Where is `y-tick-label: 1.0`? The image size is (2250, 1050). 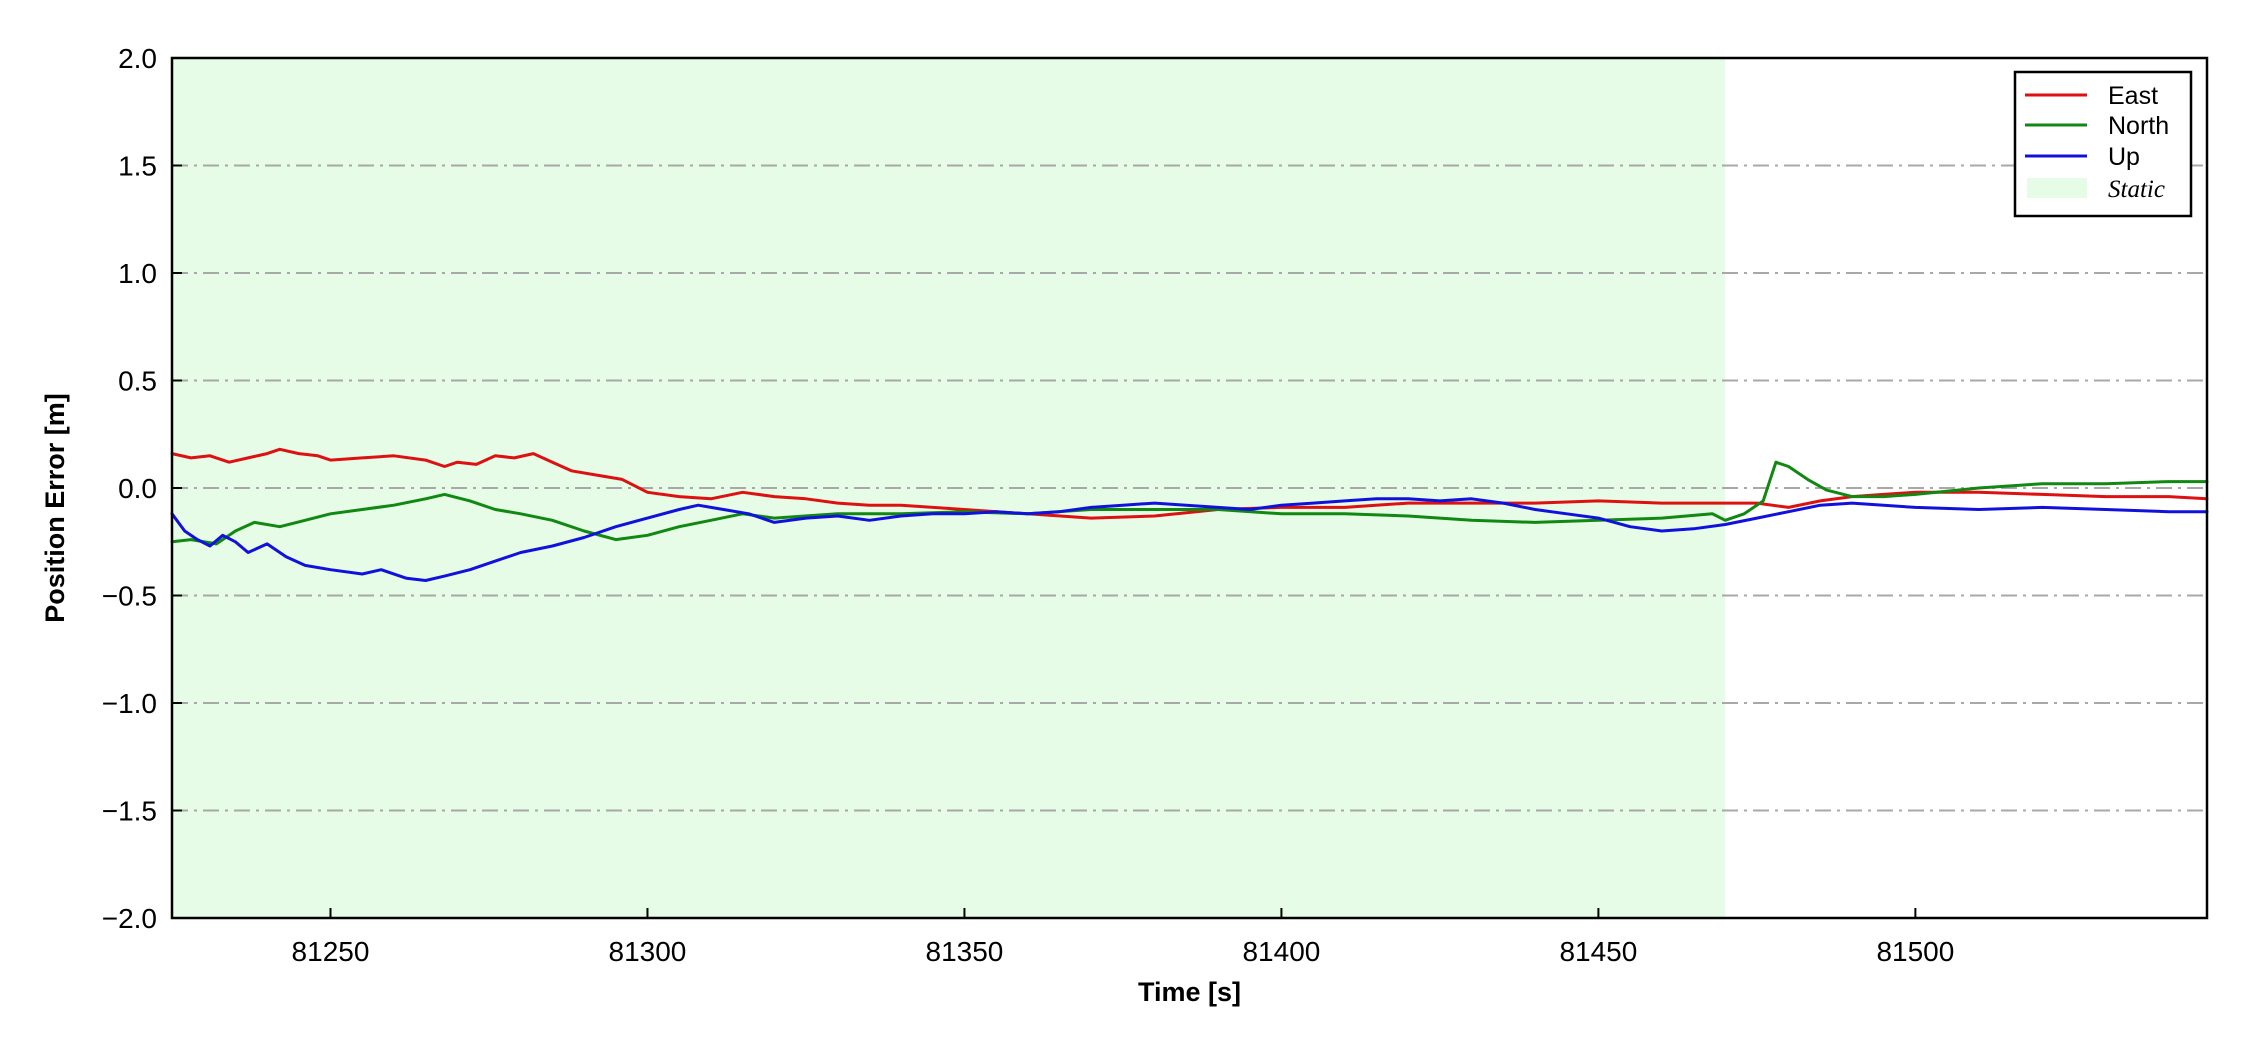 y-tick-label: 1.0 is located at coordinates (137, 273).